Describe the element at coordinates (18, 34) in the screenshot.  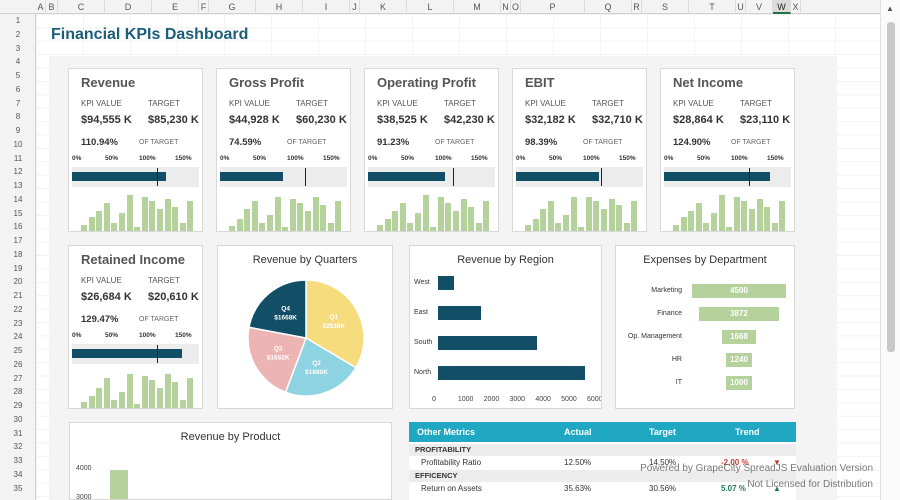
I see `row-header-2: 2` at that location.